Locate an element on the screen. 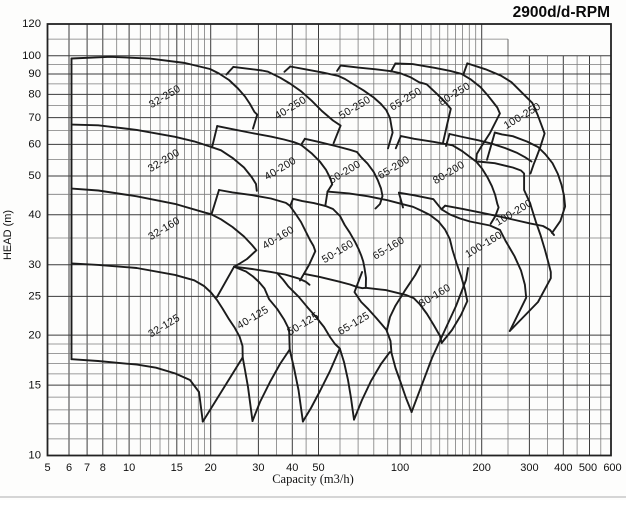 The image size is (626, 505). svg-text: 7 is located at coordinates (87, 468).